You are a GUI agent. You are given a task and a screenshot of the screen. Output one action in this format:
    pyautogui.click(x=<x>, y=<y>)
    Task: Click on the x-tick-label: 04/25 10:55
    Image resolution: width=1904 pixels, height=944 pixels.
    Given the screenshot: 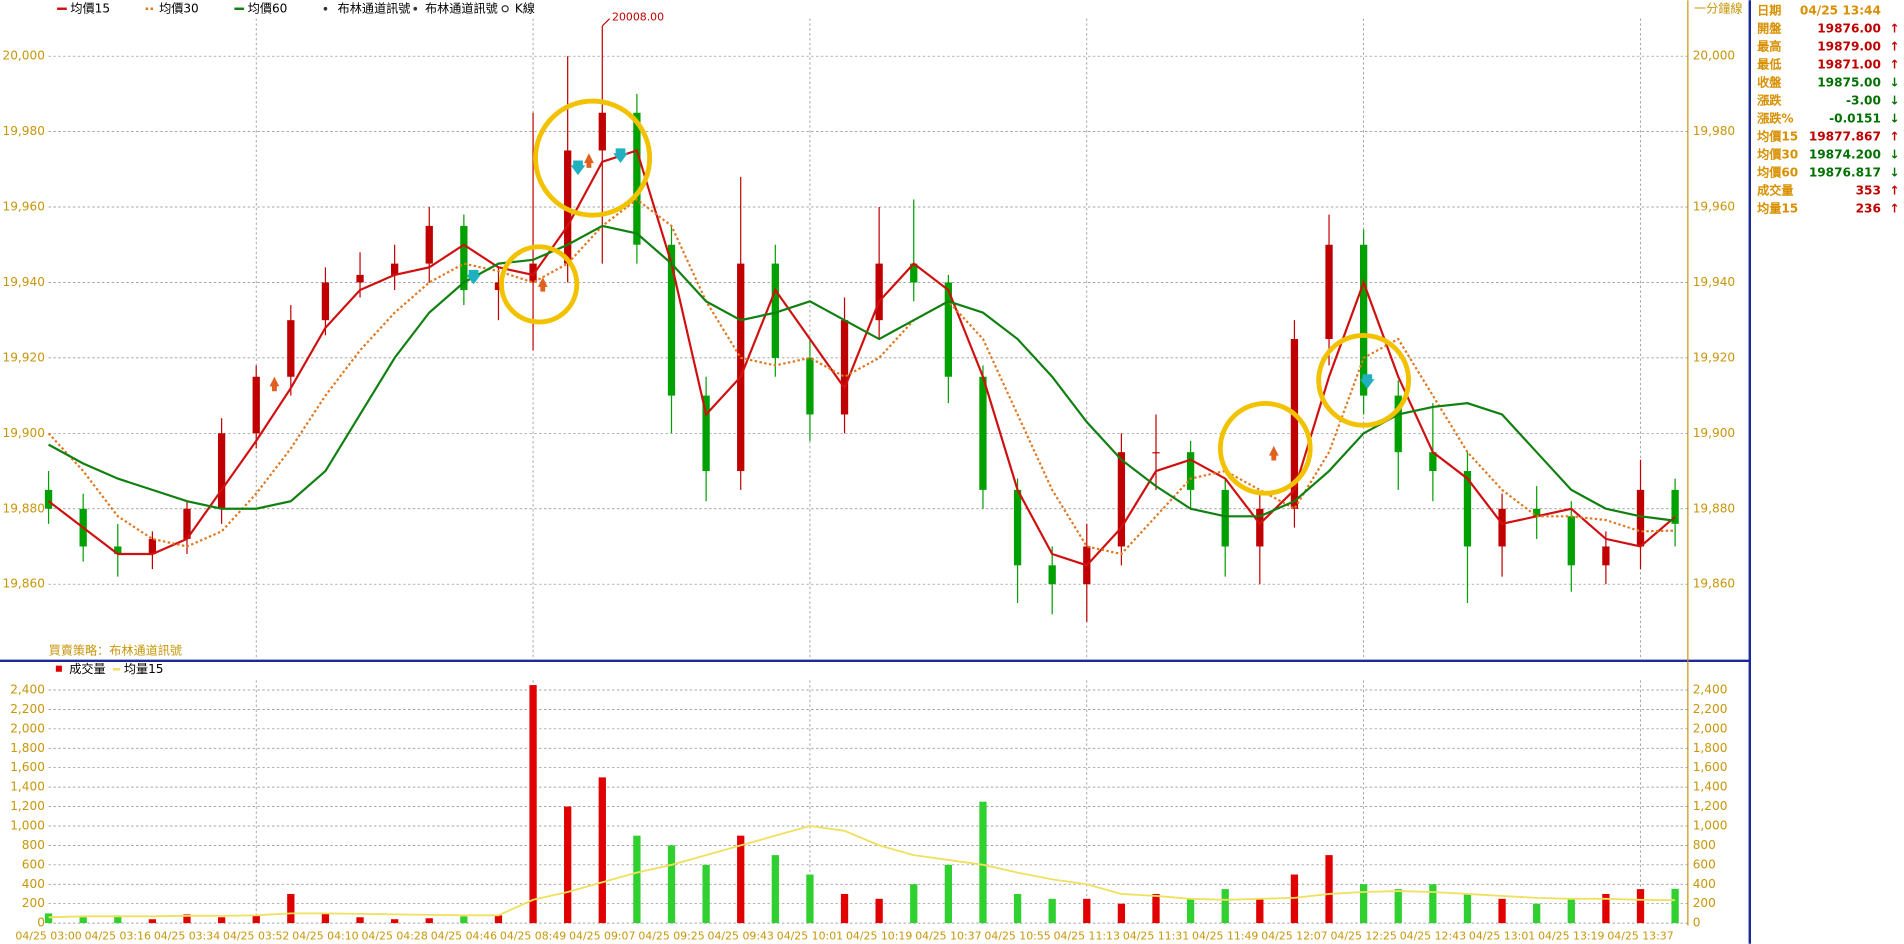 What is the action you would take?
    pyautogui.click(x=1017, y=935)
    